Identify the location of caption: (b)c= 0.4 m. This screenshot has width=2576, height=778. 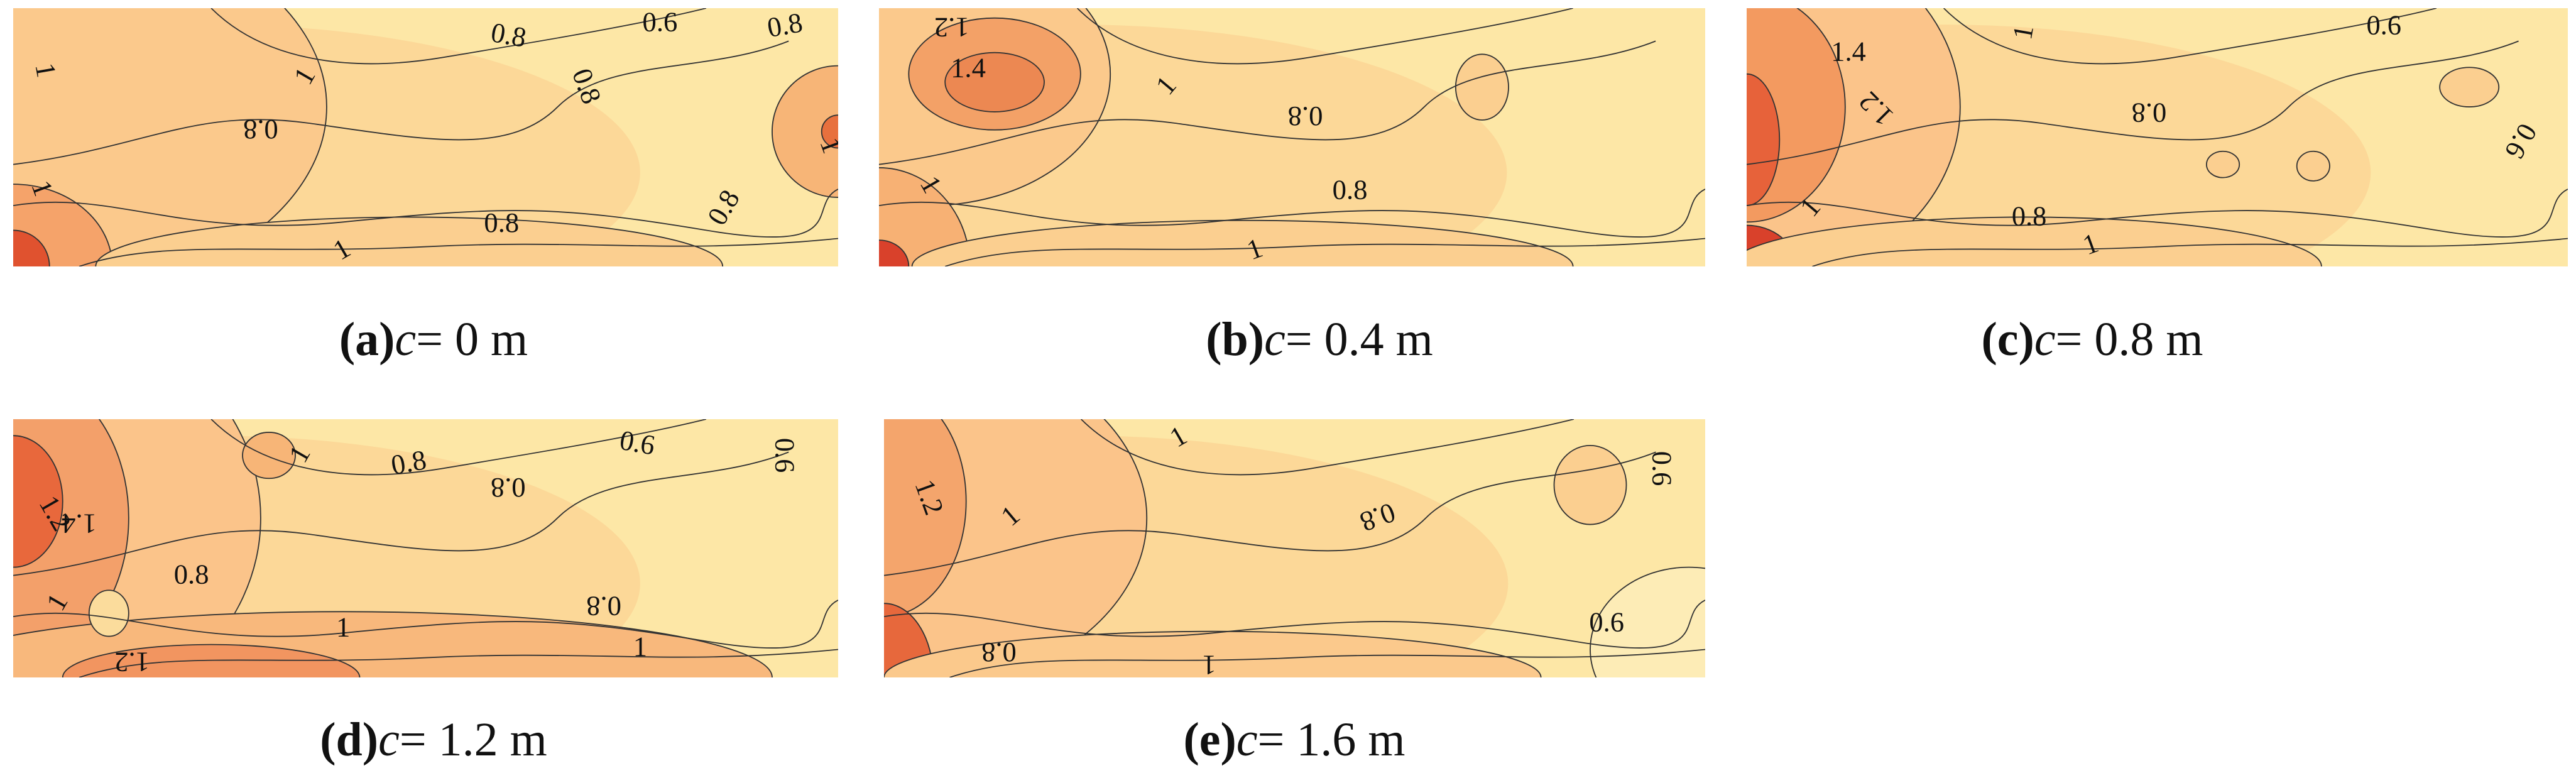
(1319, 339).